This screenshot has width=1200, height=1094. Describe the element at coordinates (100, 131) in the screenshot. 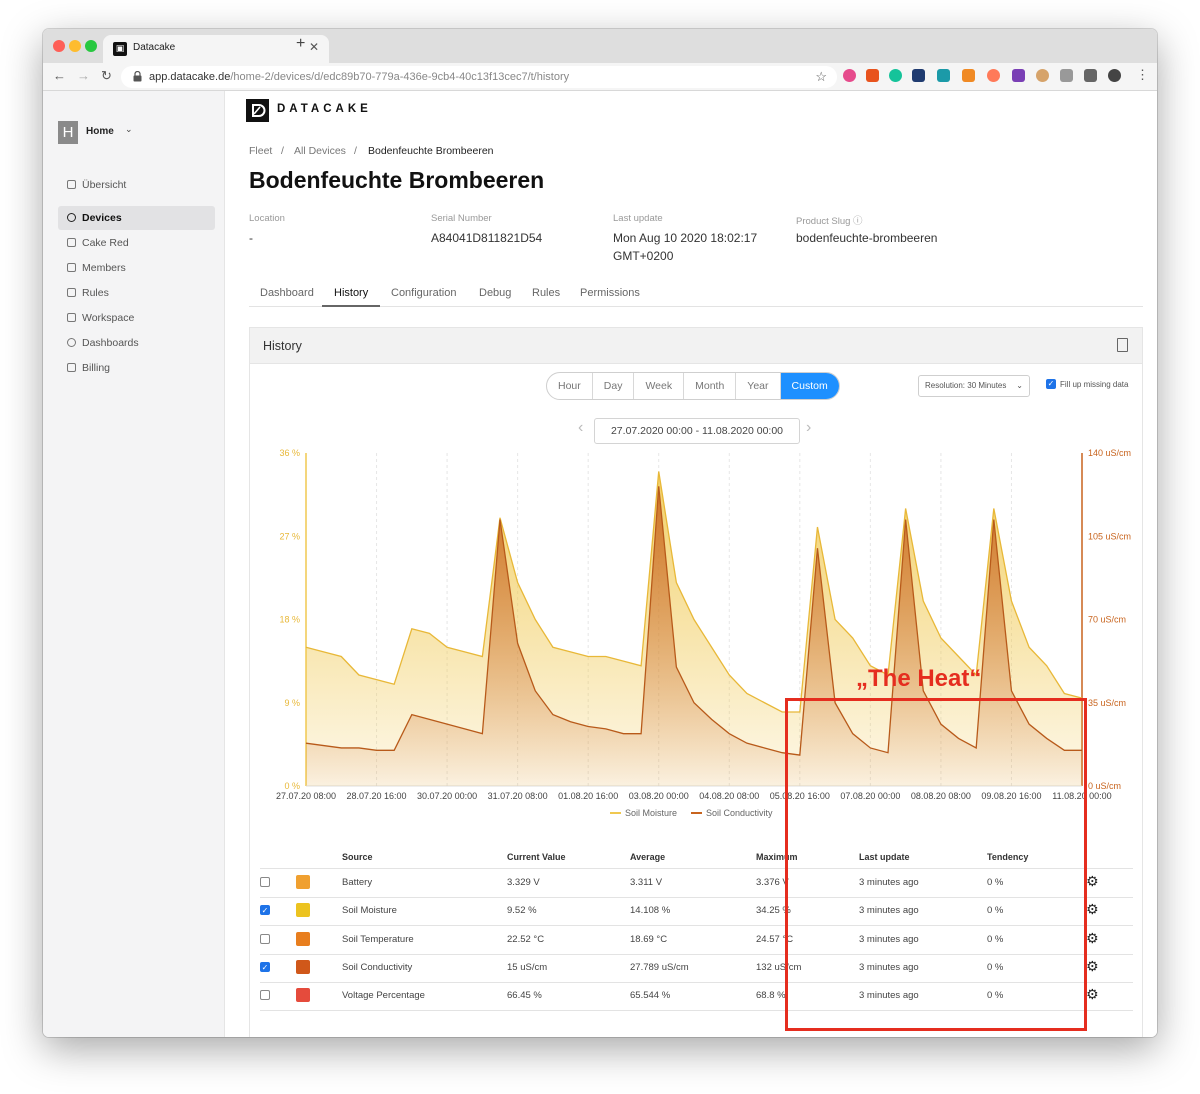

I see `workspace-name: Home` at that location.